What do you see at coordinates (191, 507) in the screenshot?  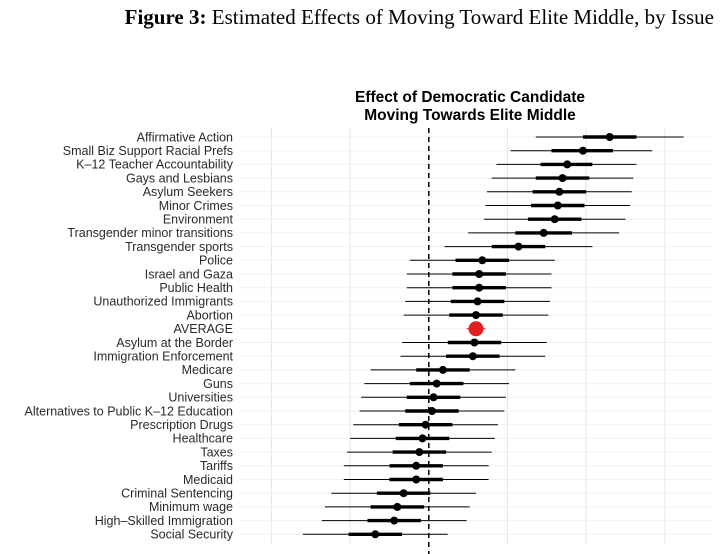 I see `issue-label: Minimum wage` at bounding box center [191, 507].